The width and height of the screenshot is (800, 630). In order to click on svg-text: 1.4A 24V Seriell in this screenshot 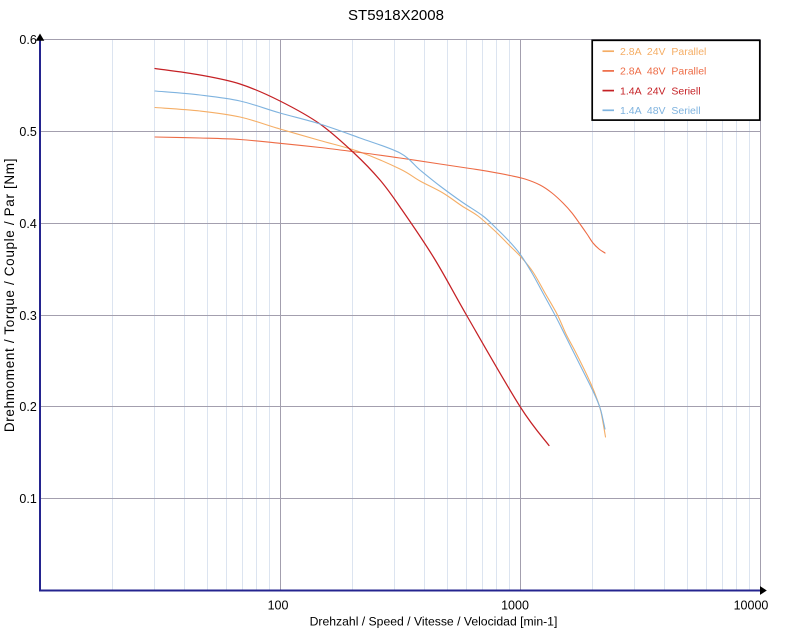, I will do `click(660, 91)`.